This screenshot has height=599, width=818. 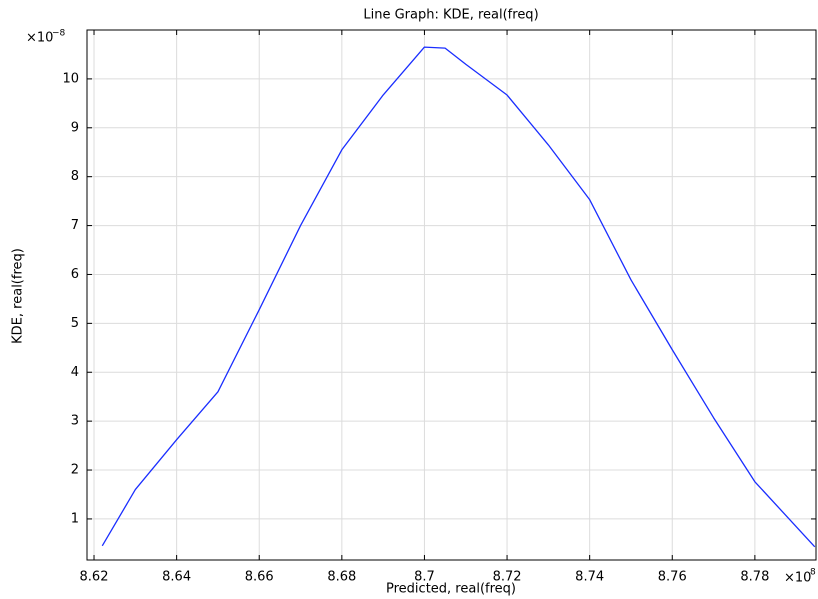 I want to click on y-tick-label: 7, so click(x=75, y=225).